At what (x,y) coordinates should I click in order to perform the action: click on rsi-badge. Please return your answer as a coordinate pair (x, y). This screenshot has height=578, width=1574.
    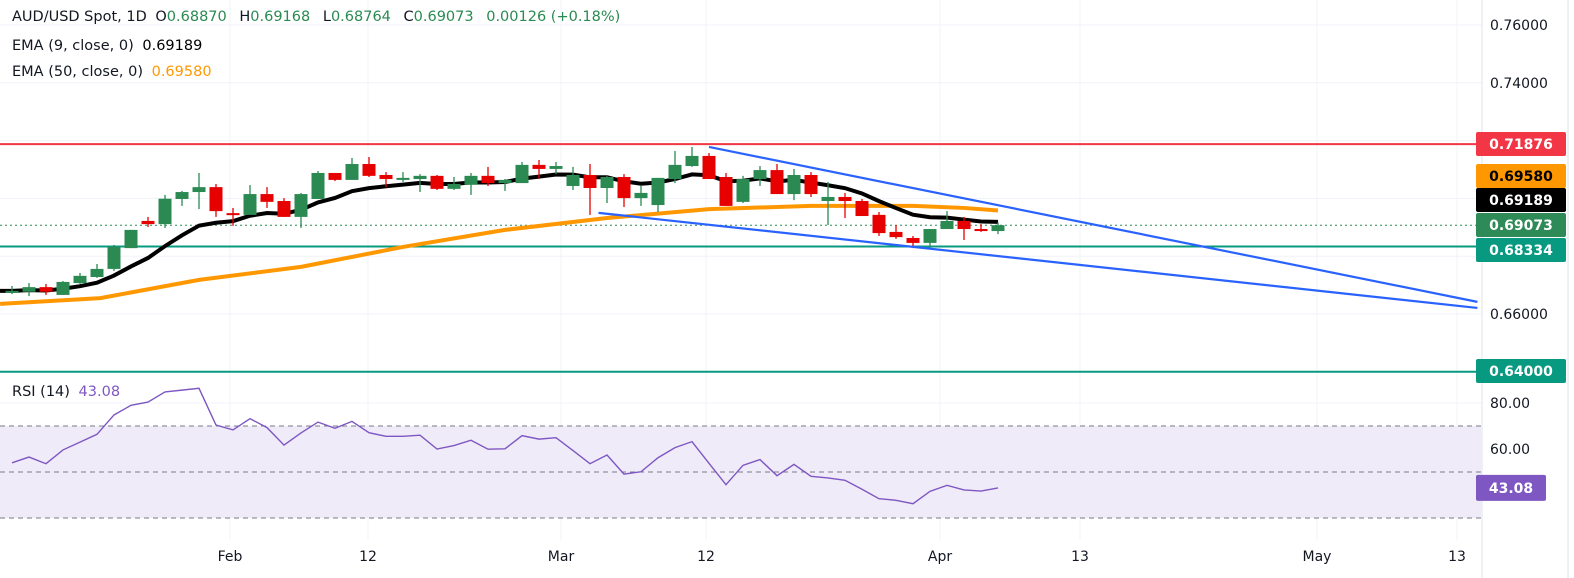
    Looking at the image, I should click on (1511, 487).